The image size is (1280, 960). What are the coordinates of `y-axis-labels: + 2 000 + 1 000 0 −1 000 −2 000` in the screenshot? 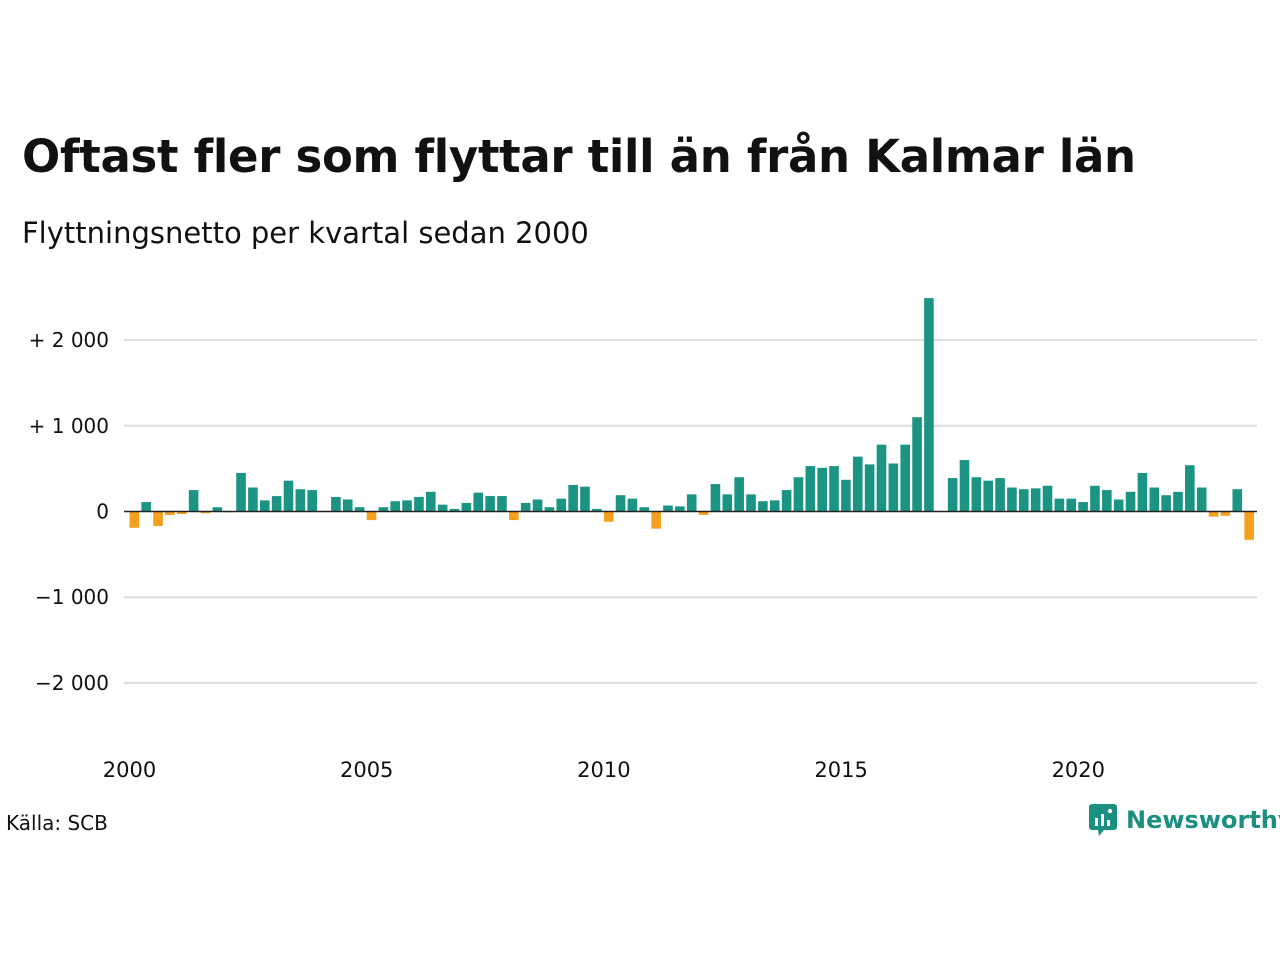 It's located at (69, 511).